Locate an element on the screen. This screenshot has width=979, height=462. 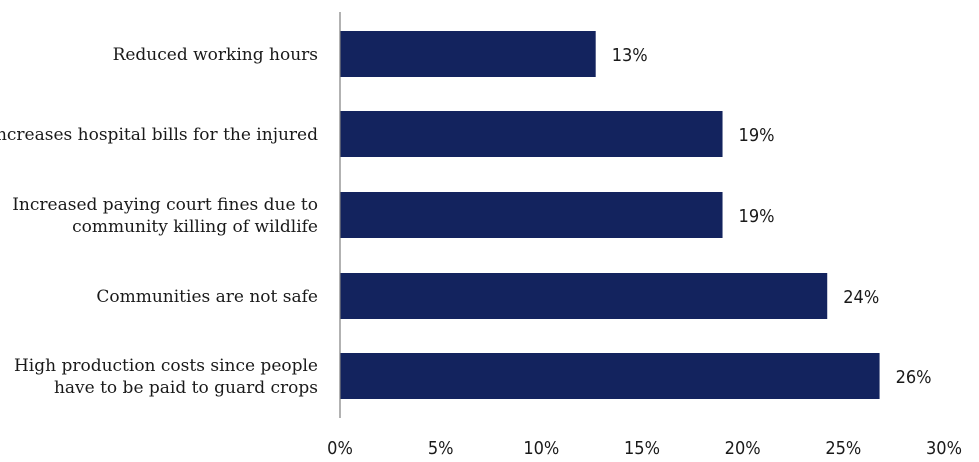
x-tick-labels-group: 0% 5% 10% 15% 20% 25% 30% is located at coordinates (644, 448).